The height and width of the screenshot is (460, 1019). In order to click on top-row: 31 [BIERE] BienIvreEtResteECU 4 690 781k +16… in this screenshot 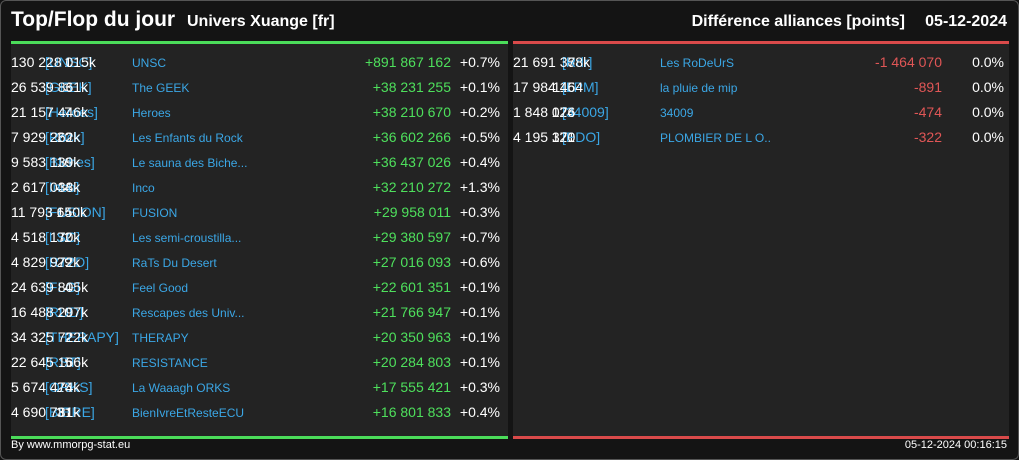, I will do `click(259, 413)`.